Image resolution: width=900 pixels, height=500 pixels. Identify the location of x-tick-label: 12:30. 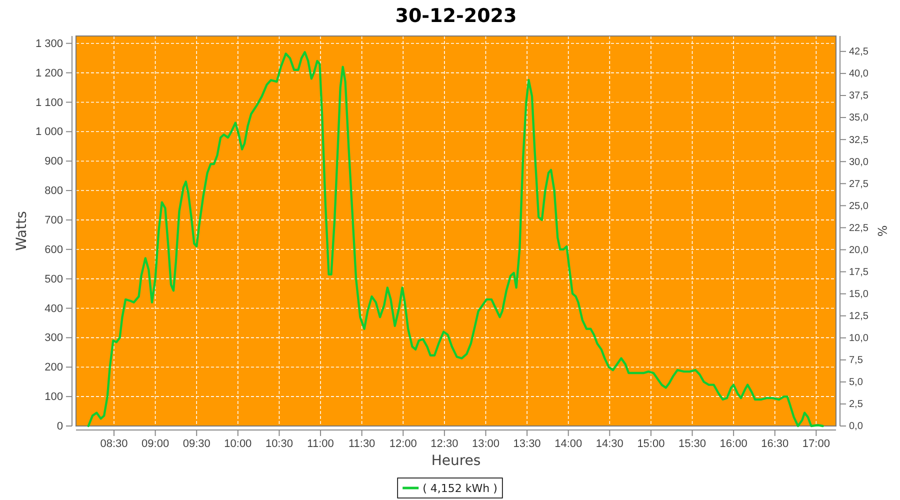
(444, 444).